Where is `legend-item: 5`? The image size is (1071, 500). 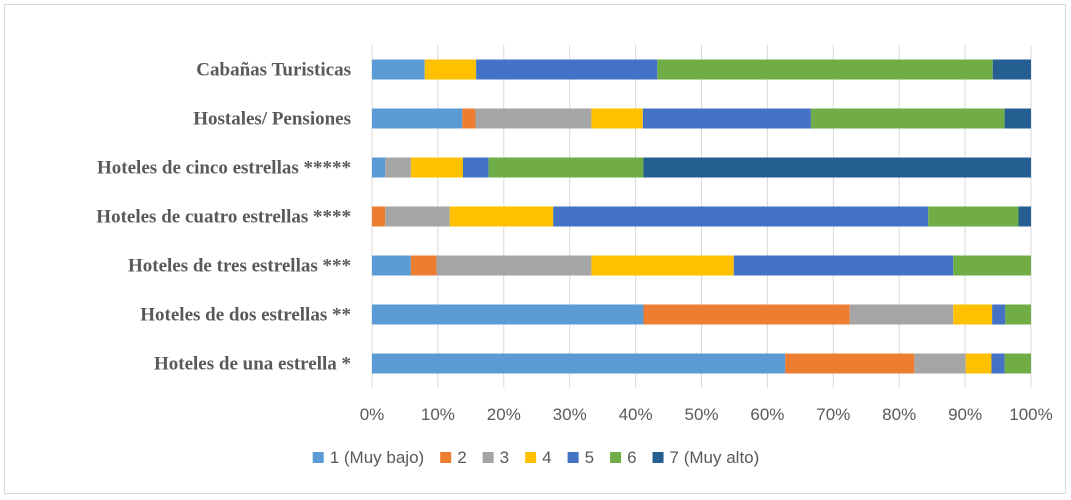
legend-item: 5 is located at coordinates (580, 457).